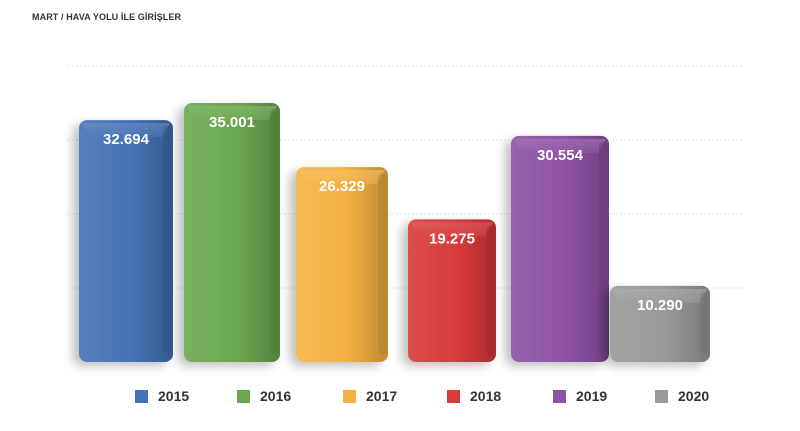 Image resolution: width=800 pixels, height=431 pixels. Describe the element at coordinates (232, 122) in the screenshot. I see `bar-value-label: 35.001` at that location.